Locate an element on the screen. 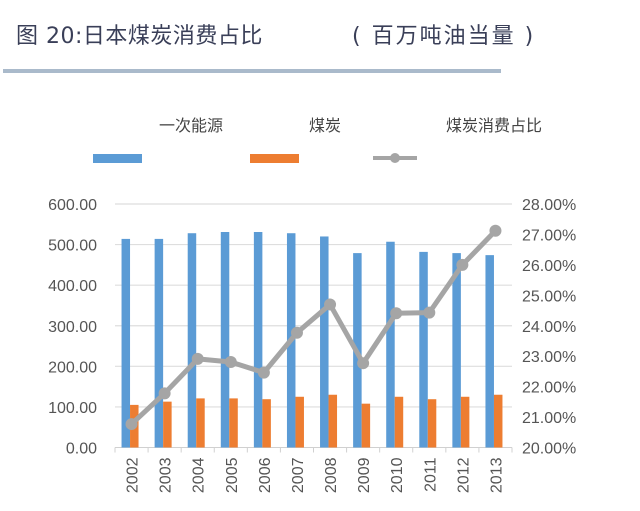 The width and height of the screenshot is (640, 511). legend-label: 一次能源 is located at coordinates (191, 125).